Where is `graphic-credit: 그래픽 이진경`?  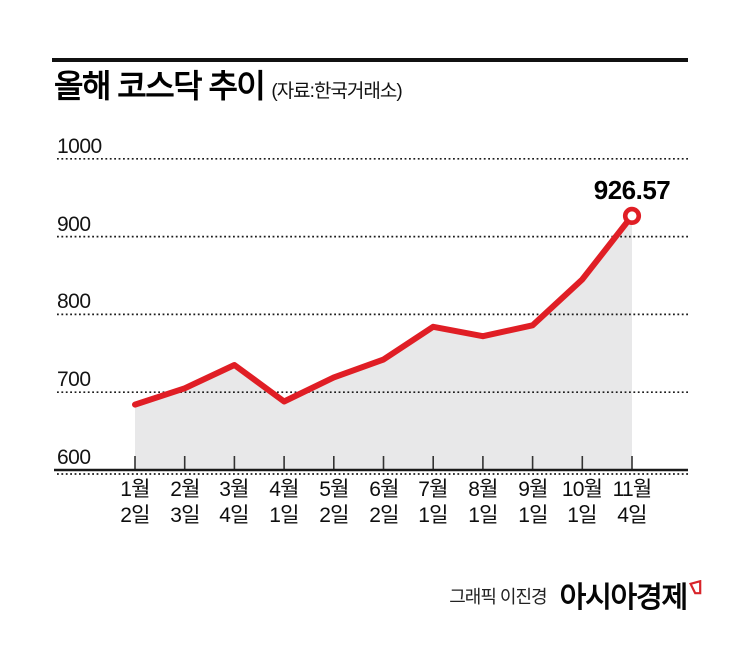
graphic-credit: 그래픽 이진경 is located at coordinates (498, 597).